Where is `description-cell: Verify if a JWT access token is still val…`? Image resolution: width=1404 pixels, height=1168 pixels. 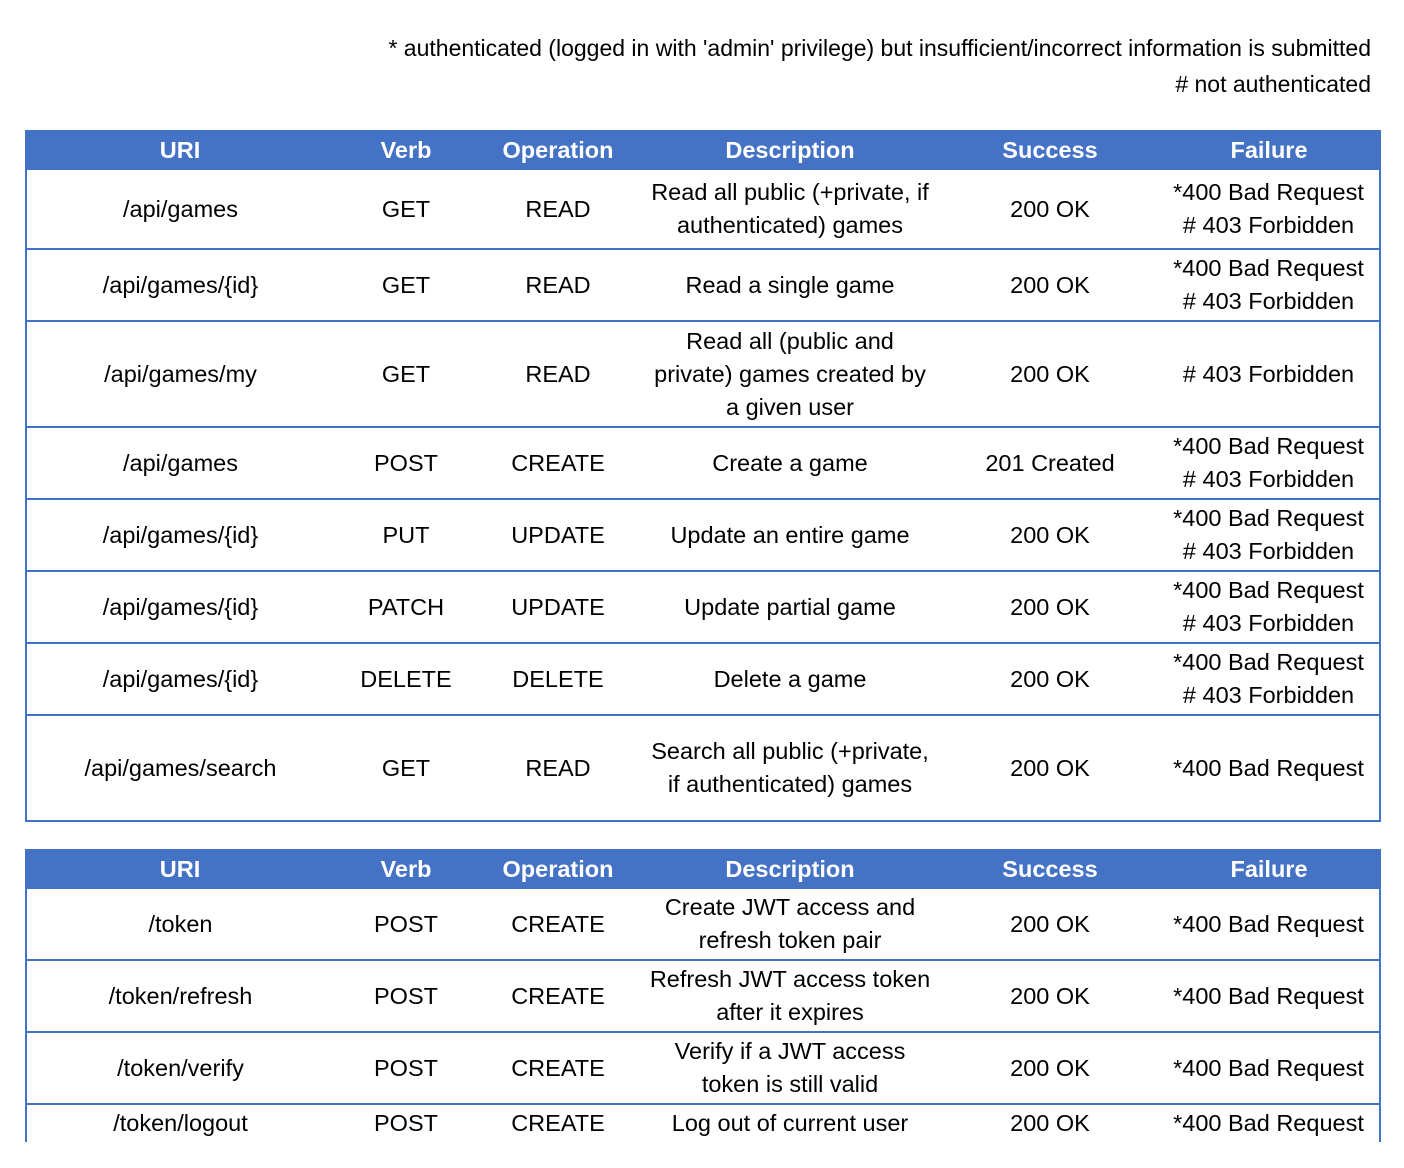 description-cell: Verify if a JWT access token is still val… is located at coordinates (790, 1068).